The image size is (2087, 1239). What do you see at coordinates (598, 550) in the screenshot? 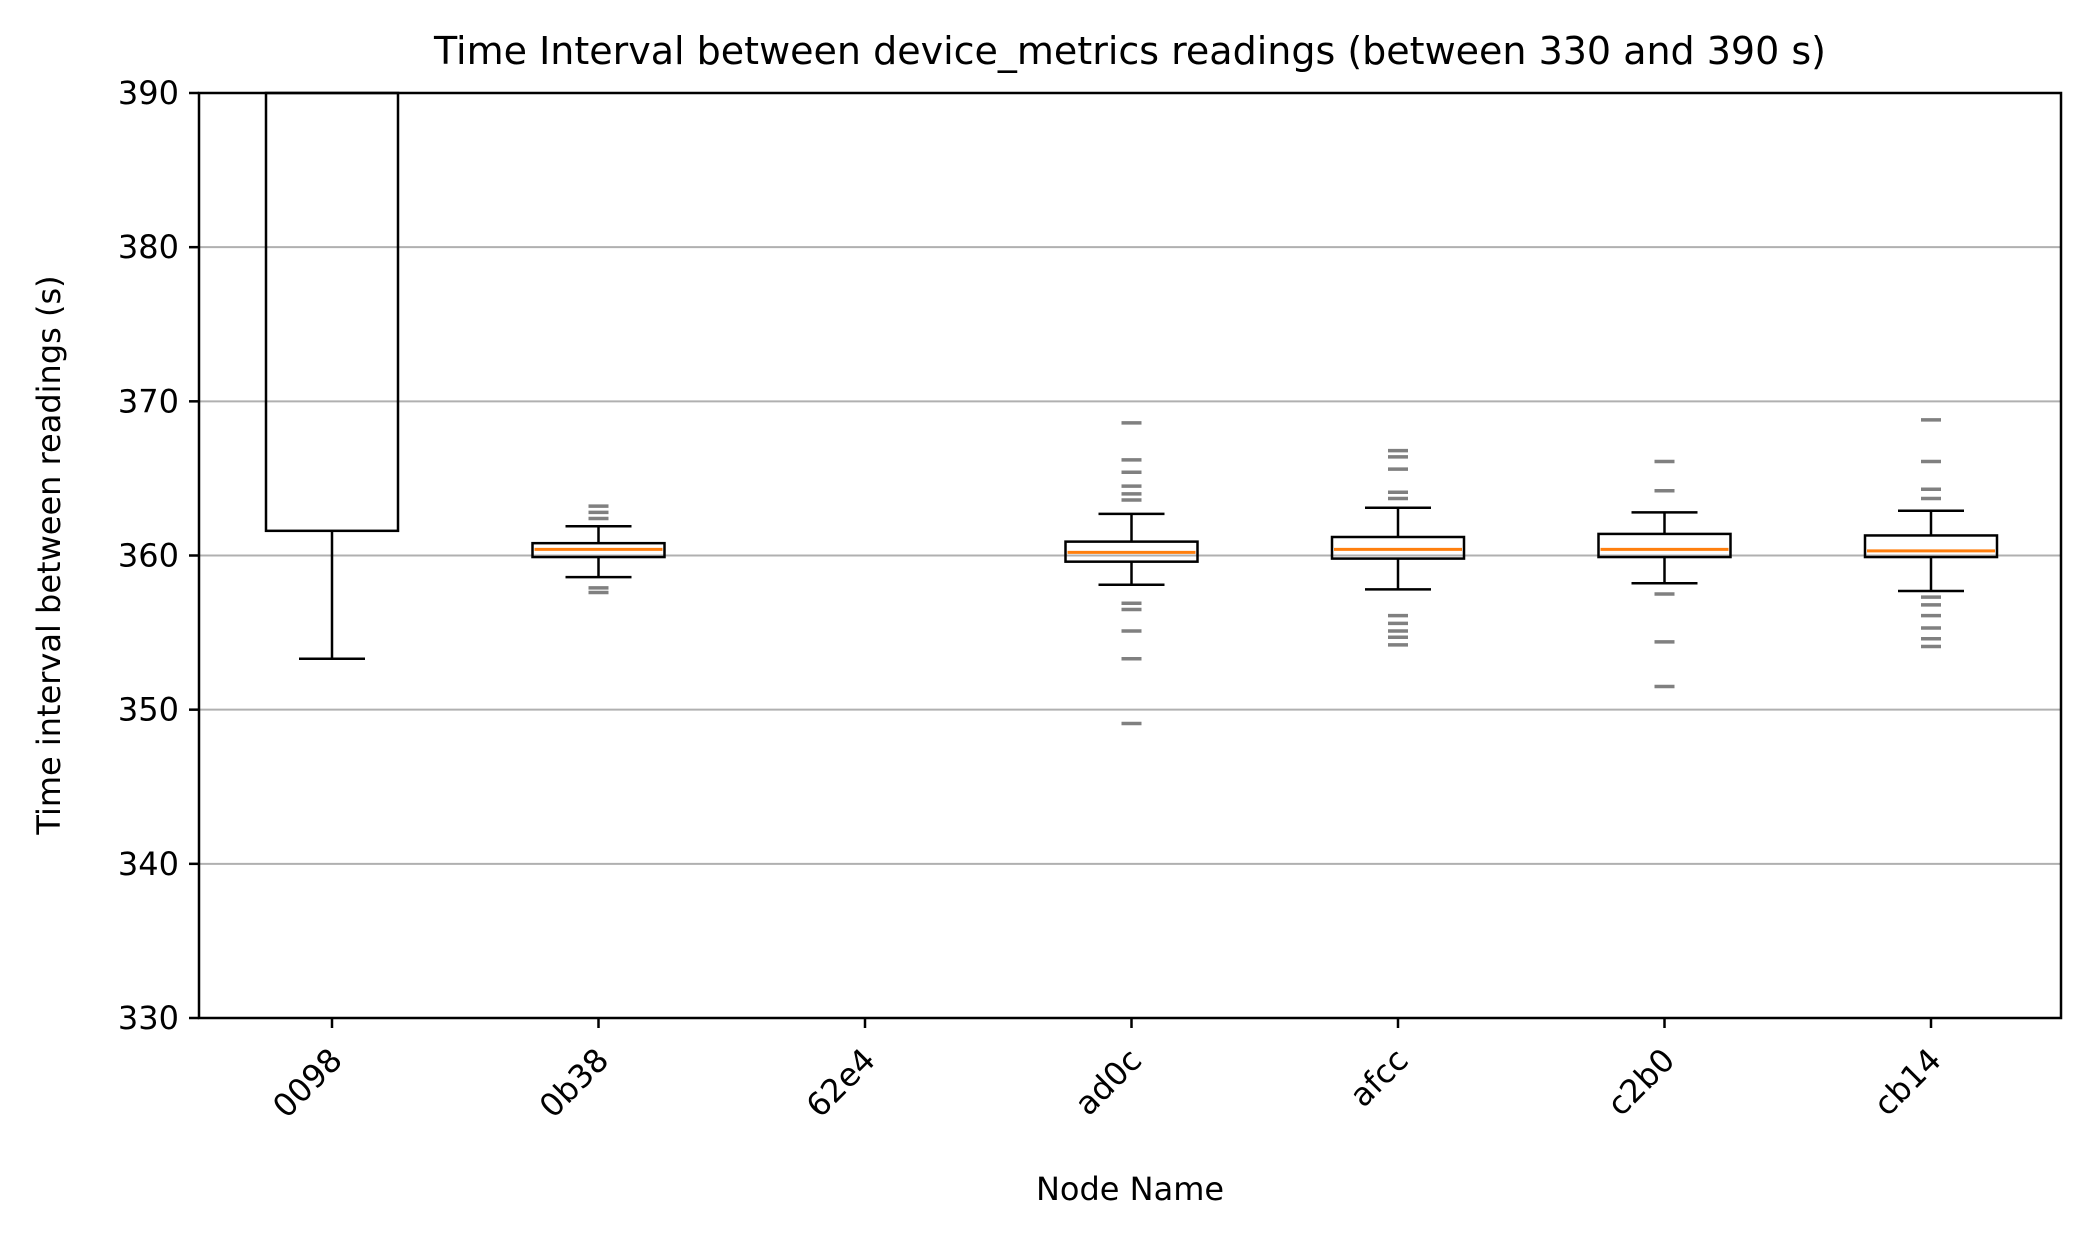
I see `box-0b38` at bounding box center [598, 550].